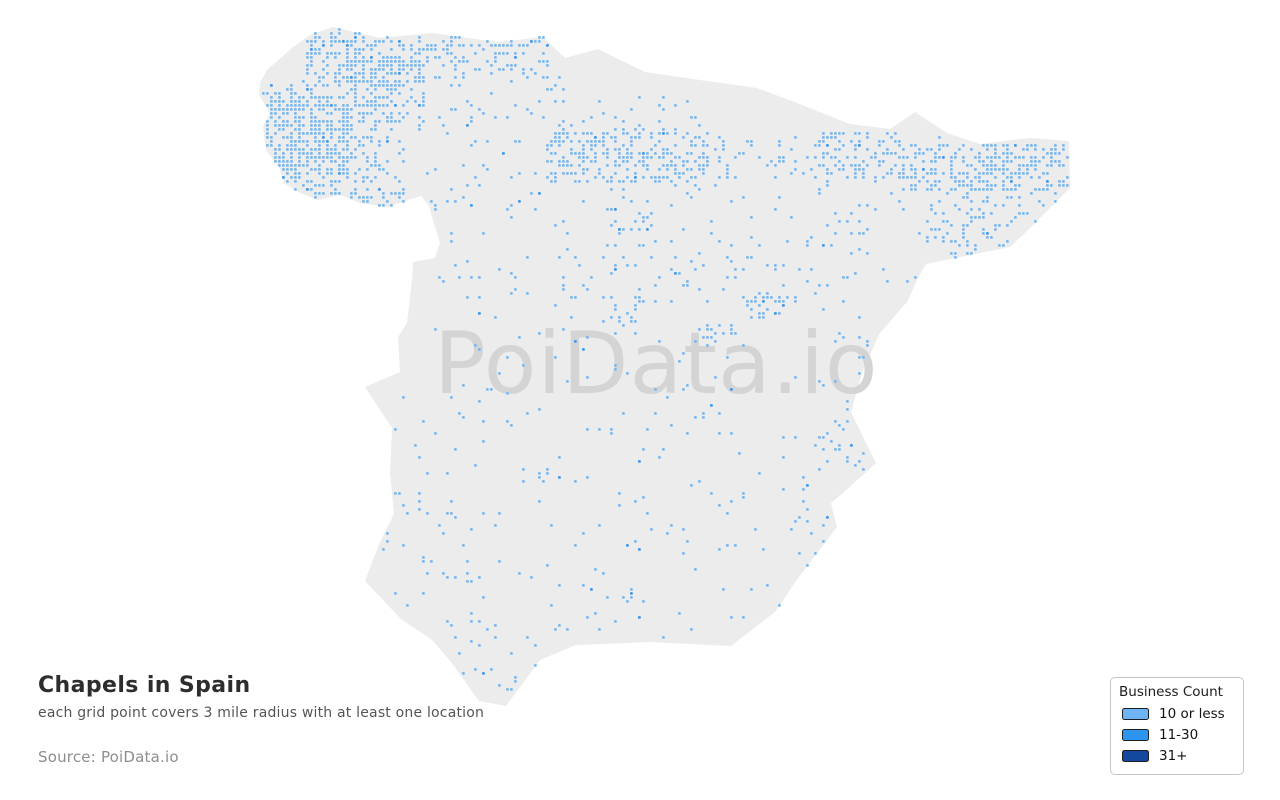 Image resolution: width=1280 pixels, height=800 pixels. Describe the element at coordinates (1171, 692) in the screenshot. I see `legend-title: Business Count` at that location.